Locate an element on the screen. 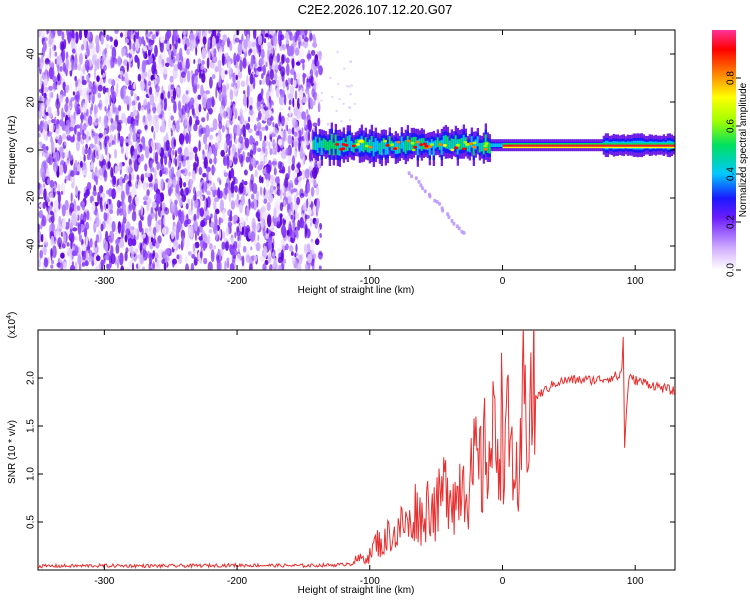 The width and height of the screenshot is (750, 600). noise-dot is located at coordinates (349, 107).